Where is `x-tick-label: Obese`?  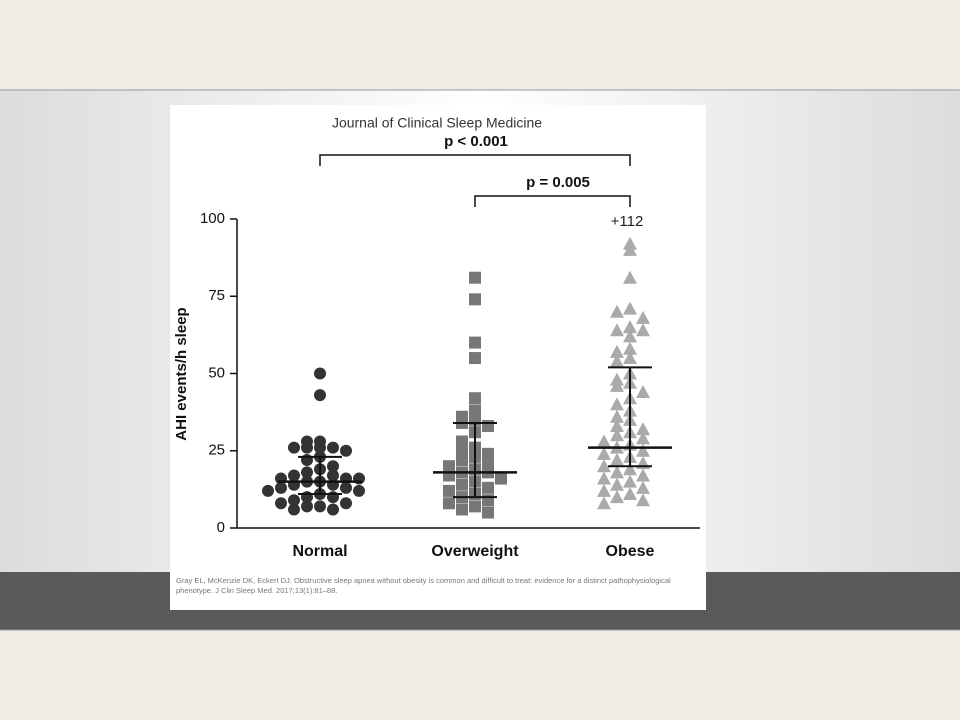
x-tick-label: Obese is located at coordinates (630, 551).